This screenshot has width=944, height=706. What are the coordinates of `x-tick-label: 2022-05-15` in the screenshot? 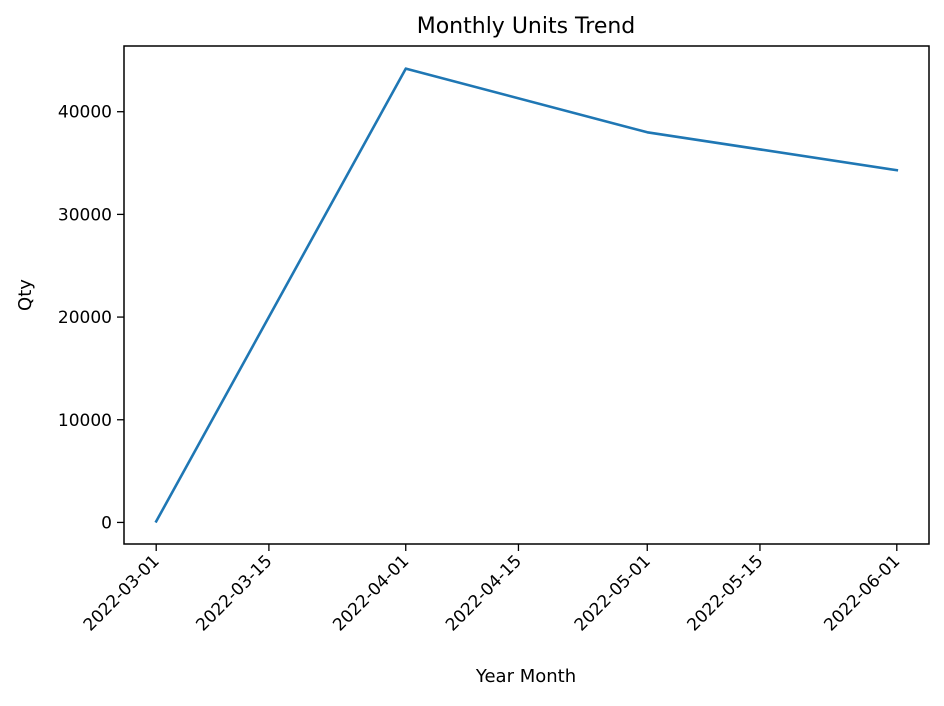 It's located at (725, 593).